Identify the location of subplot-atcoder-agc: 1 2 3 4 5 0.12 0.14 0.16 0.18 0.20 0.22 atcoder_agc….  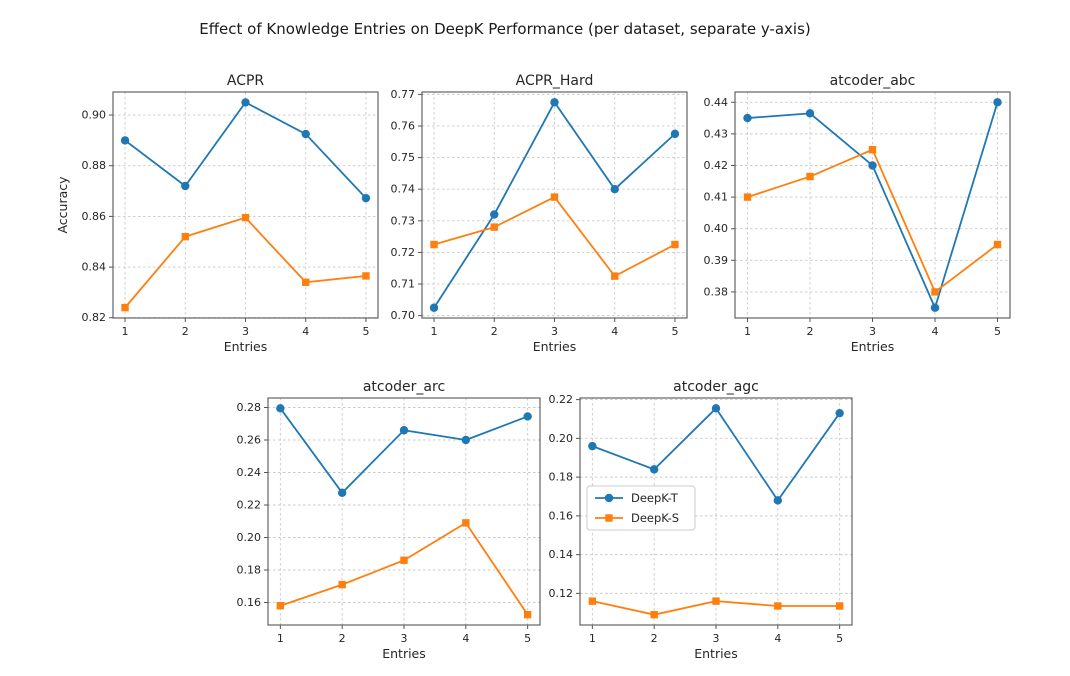
(701, 520).